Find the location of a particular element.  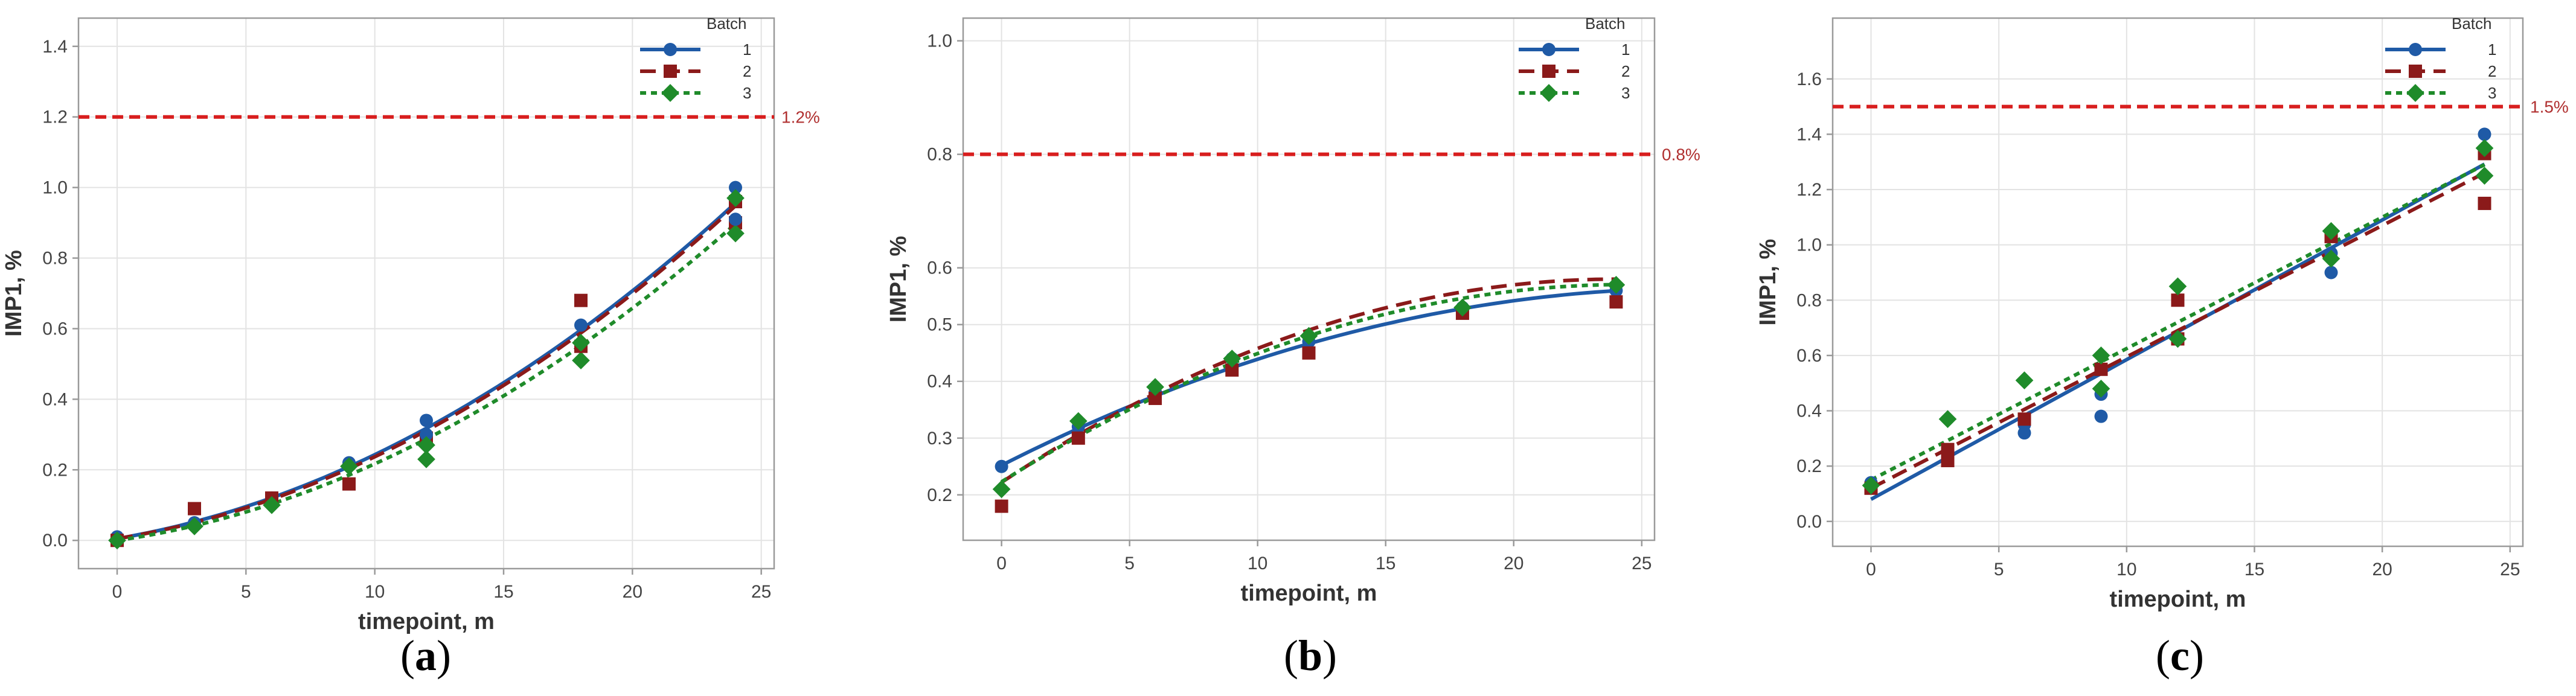

chart-c-xtick-label: 5 is located at coordinates (1999, 569).